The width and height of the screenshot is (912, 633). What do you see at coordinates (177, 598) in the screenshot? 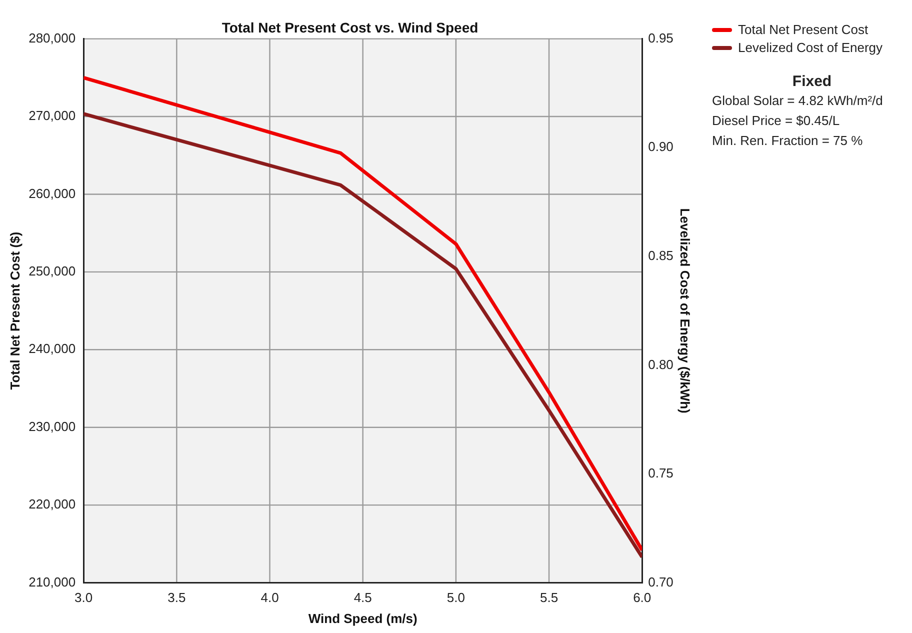
I see `x-tick-label: 3.5` at bounding box center [177, 598].